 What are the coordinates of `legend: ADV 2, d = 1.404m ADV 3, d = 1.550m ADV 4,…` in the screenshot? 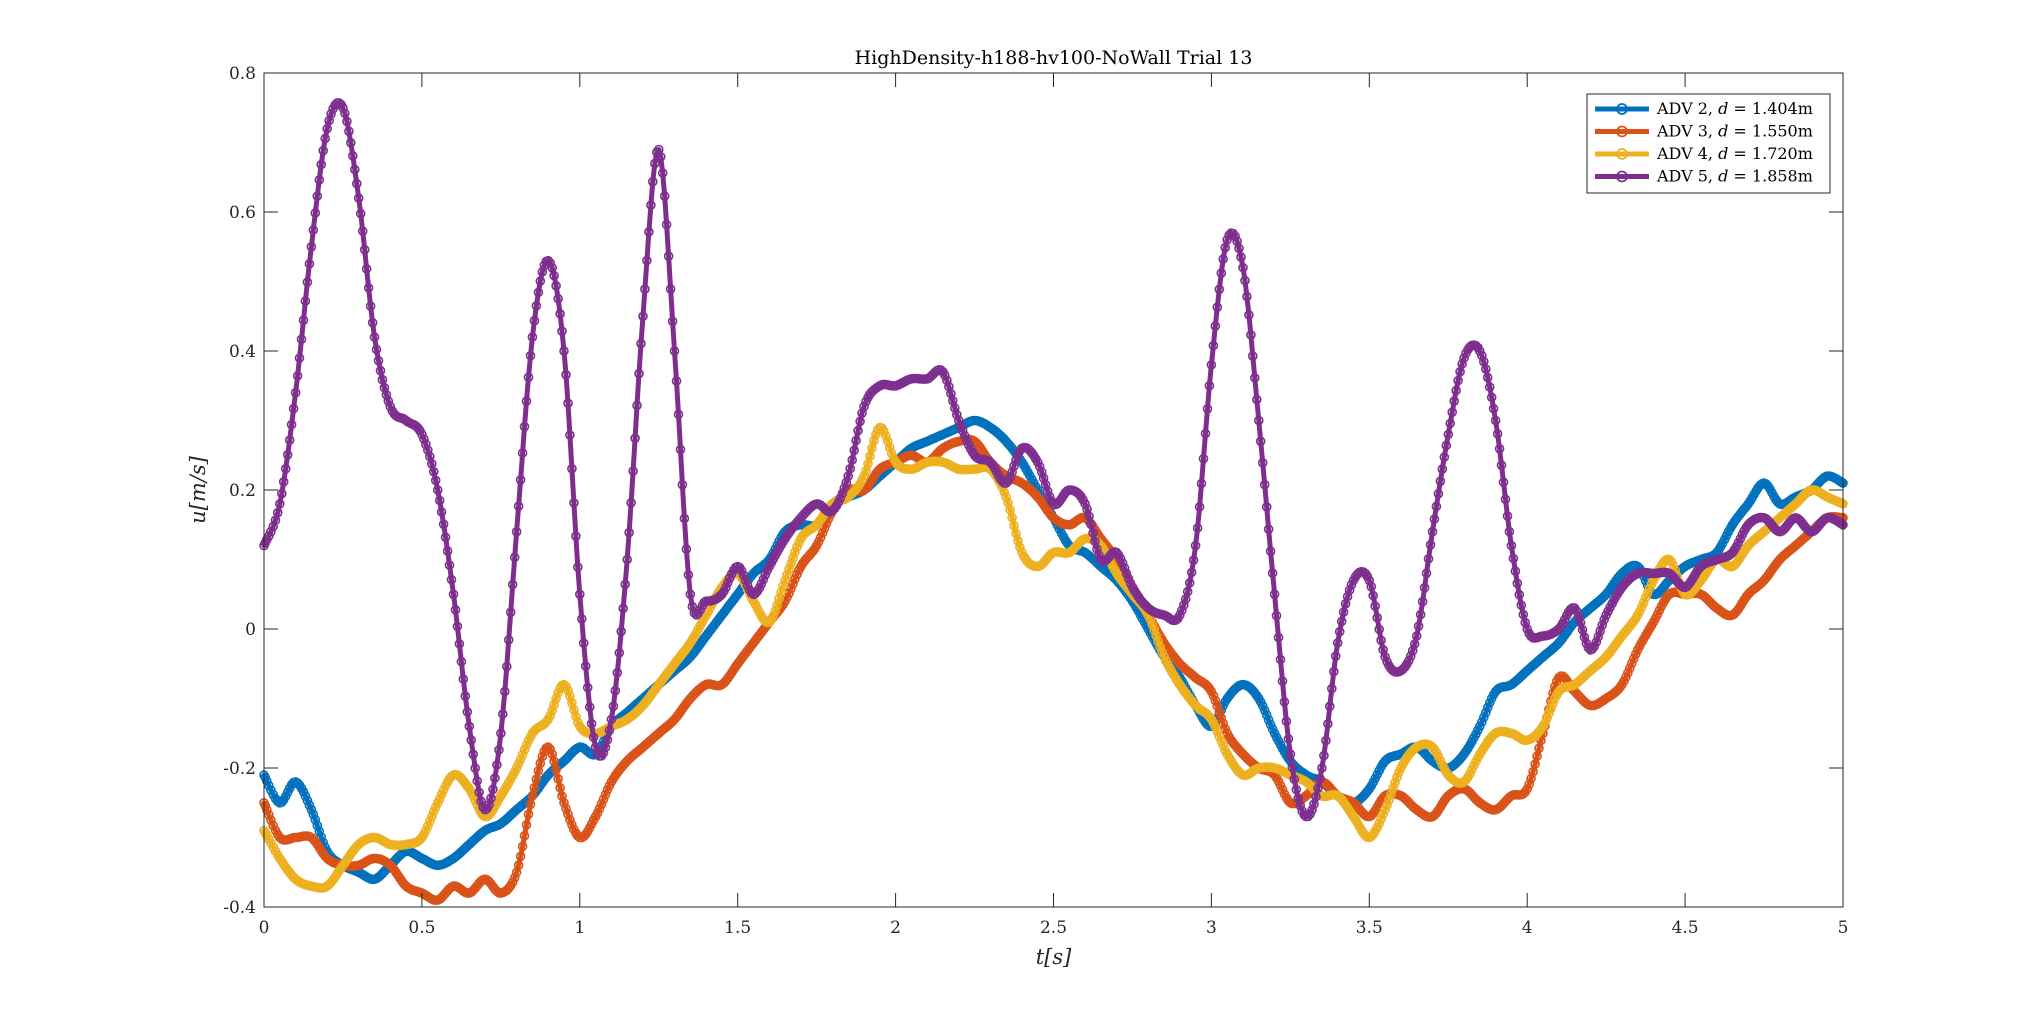 It's located at (1708, 143).